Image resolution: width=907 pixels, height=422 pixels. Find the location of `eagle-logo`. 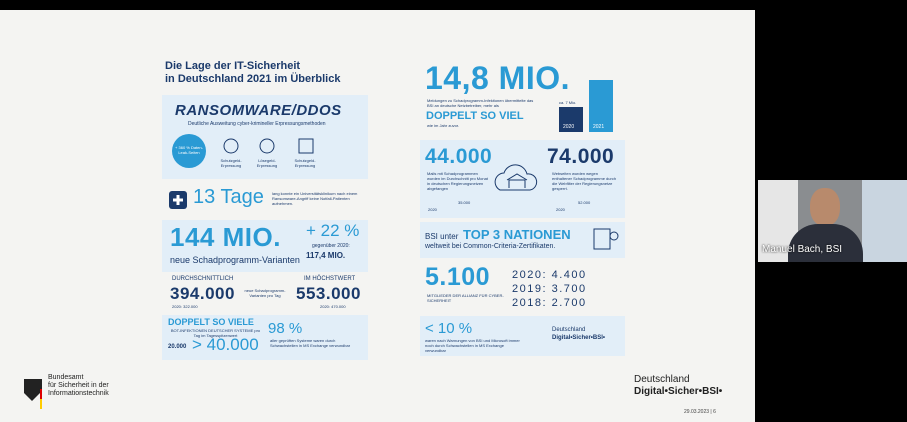

eagle-logo is located at coordinates (33, 394).